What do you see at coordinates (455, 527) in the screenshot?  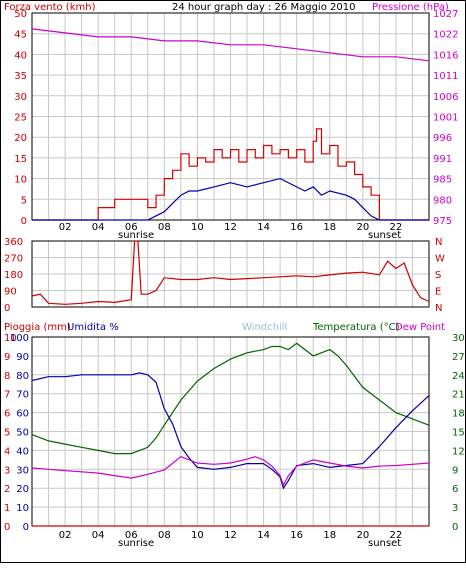 I see `temperature-tick-label: 0` at bounding box center [455, 527].